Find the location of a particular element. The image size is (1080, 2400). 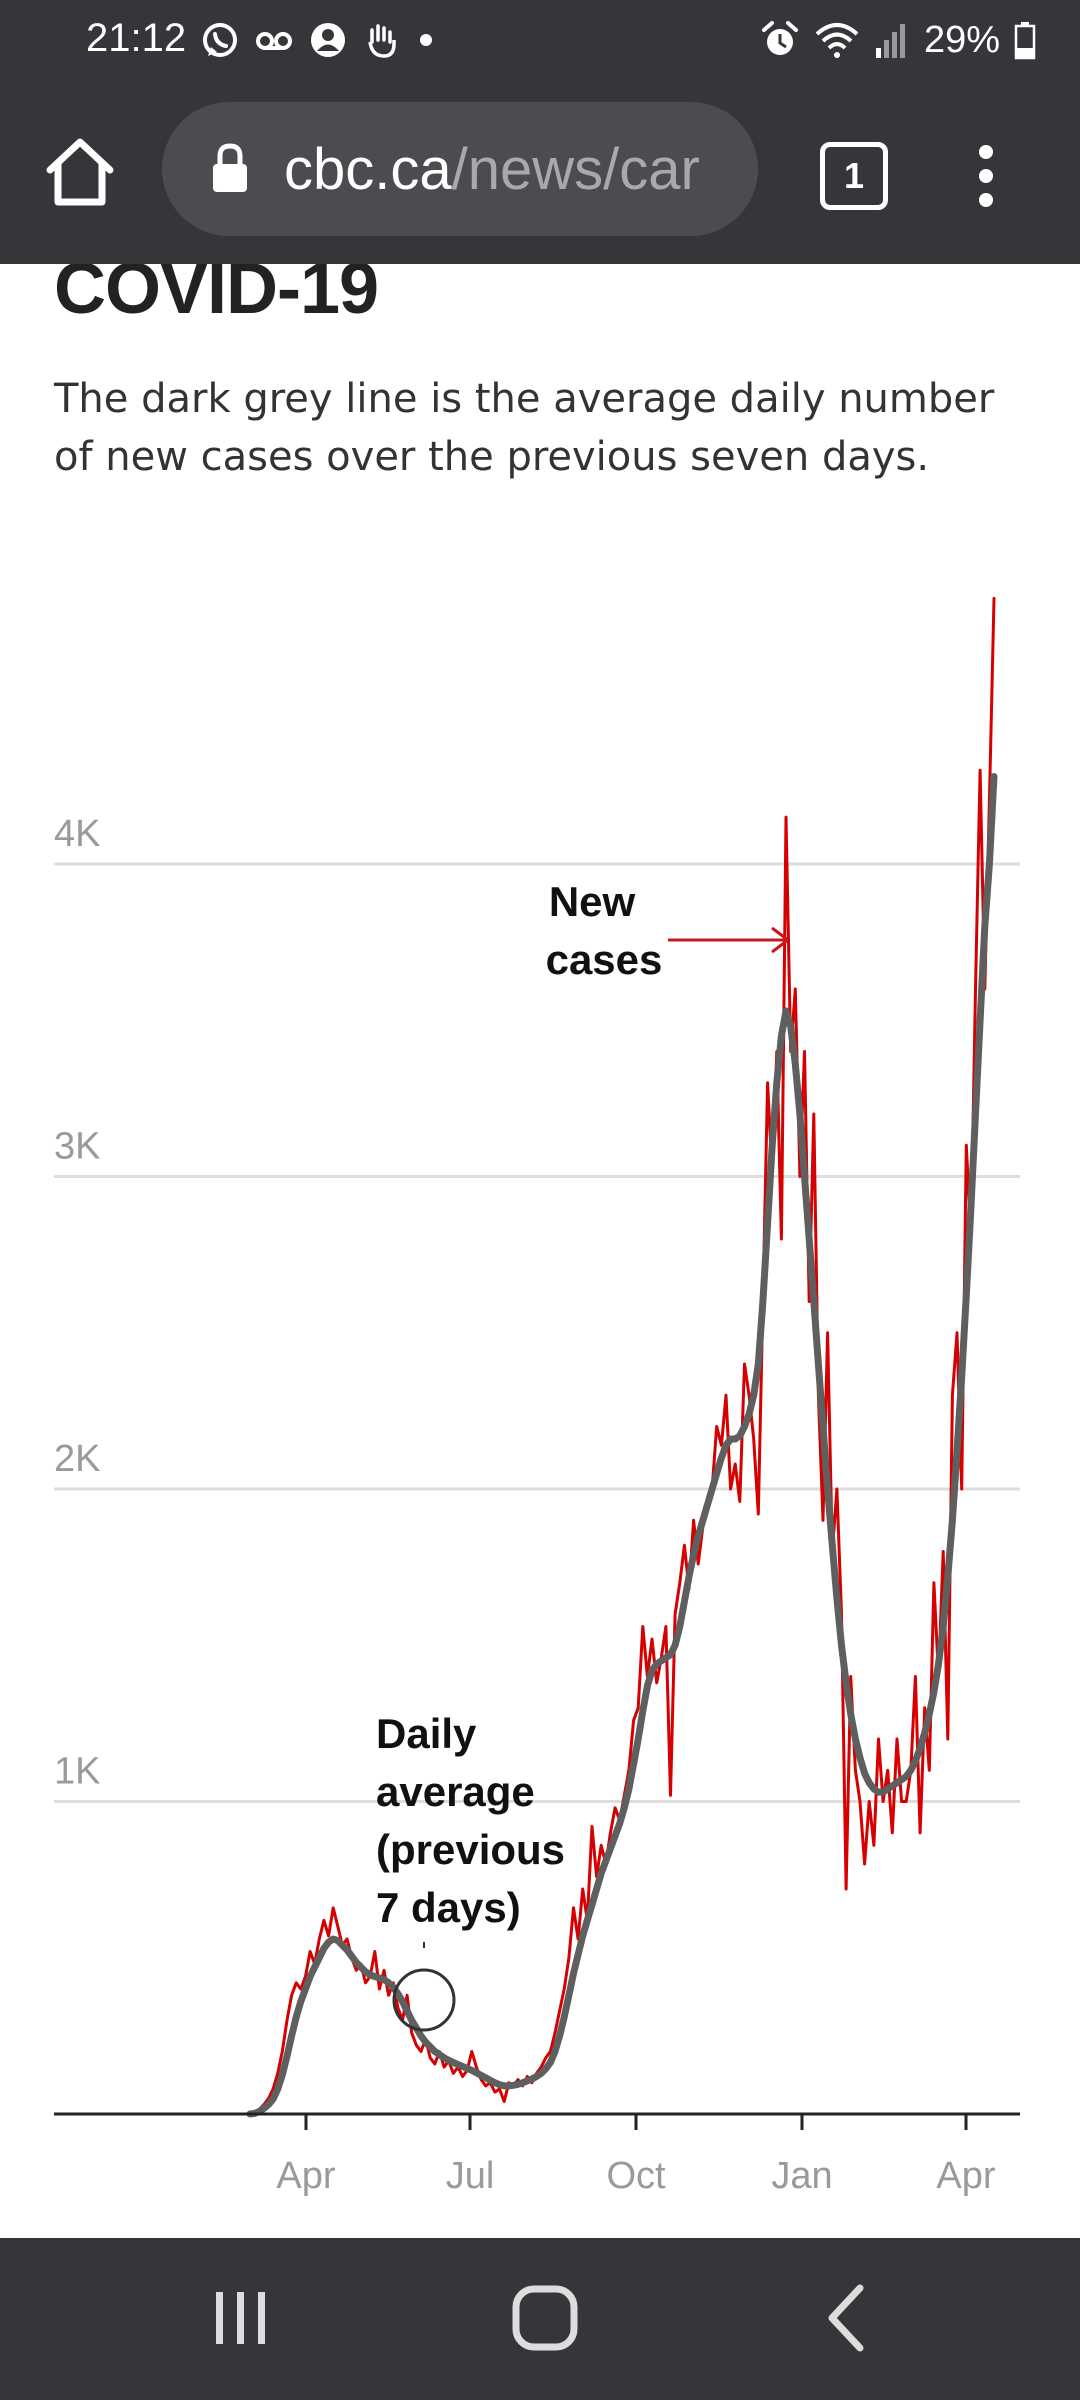

system-nav-bar is located at coordinates (540, 2319).